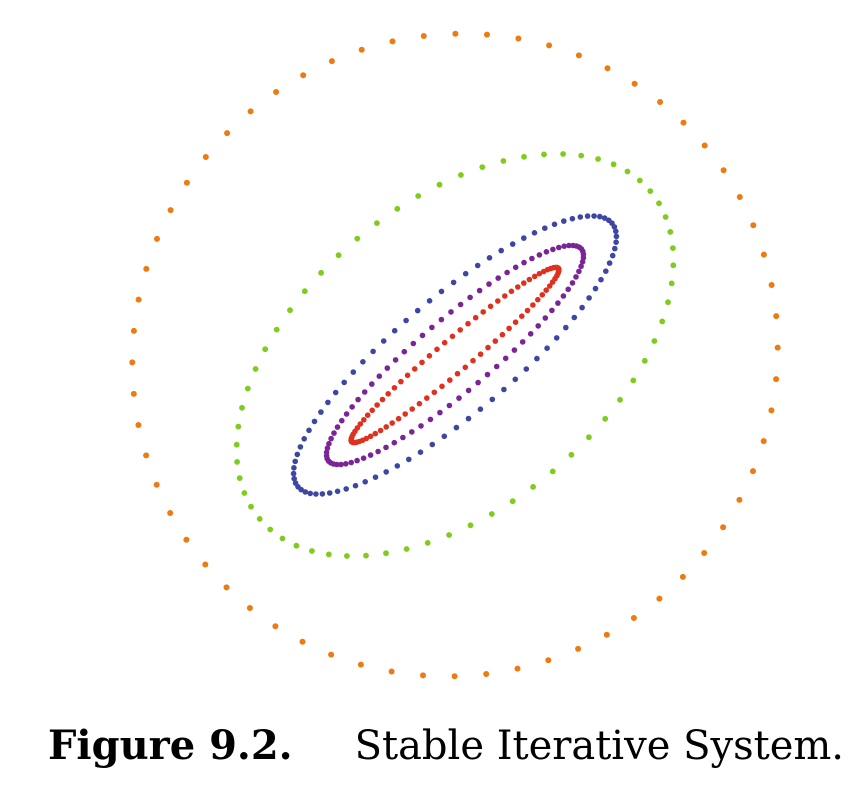  What do you see at coordinates (170, 745) in the screenshot?
I see `figure-label: Figure 9.2.` at bounding box center [170, 745].